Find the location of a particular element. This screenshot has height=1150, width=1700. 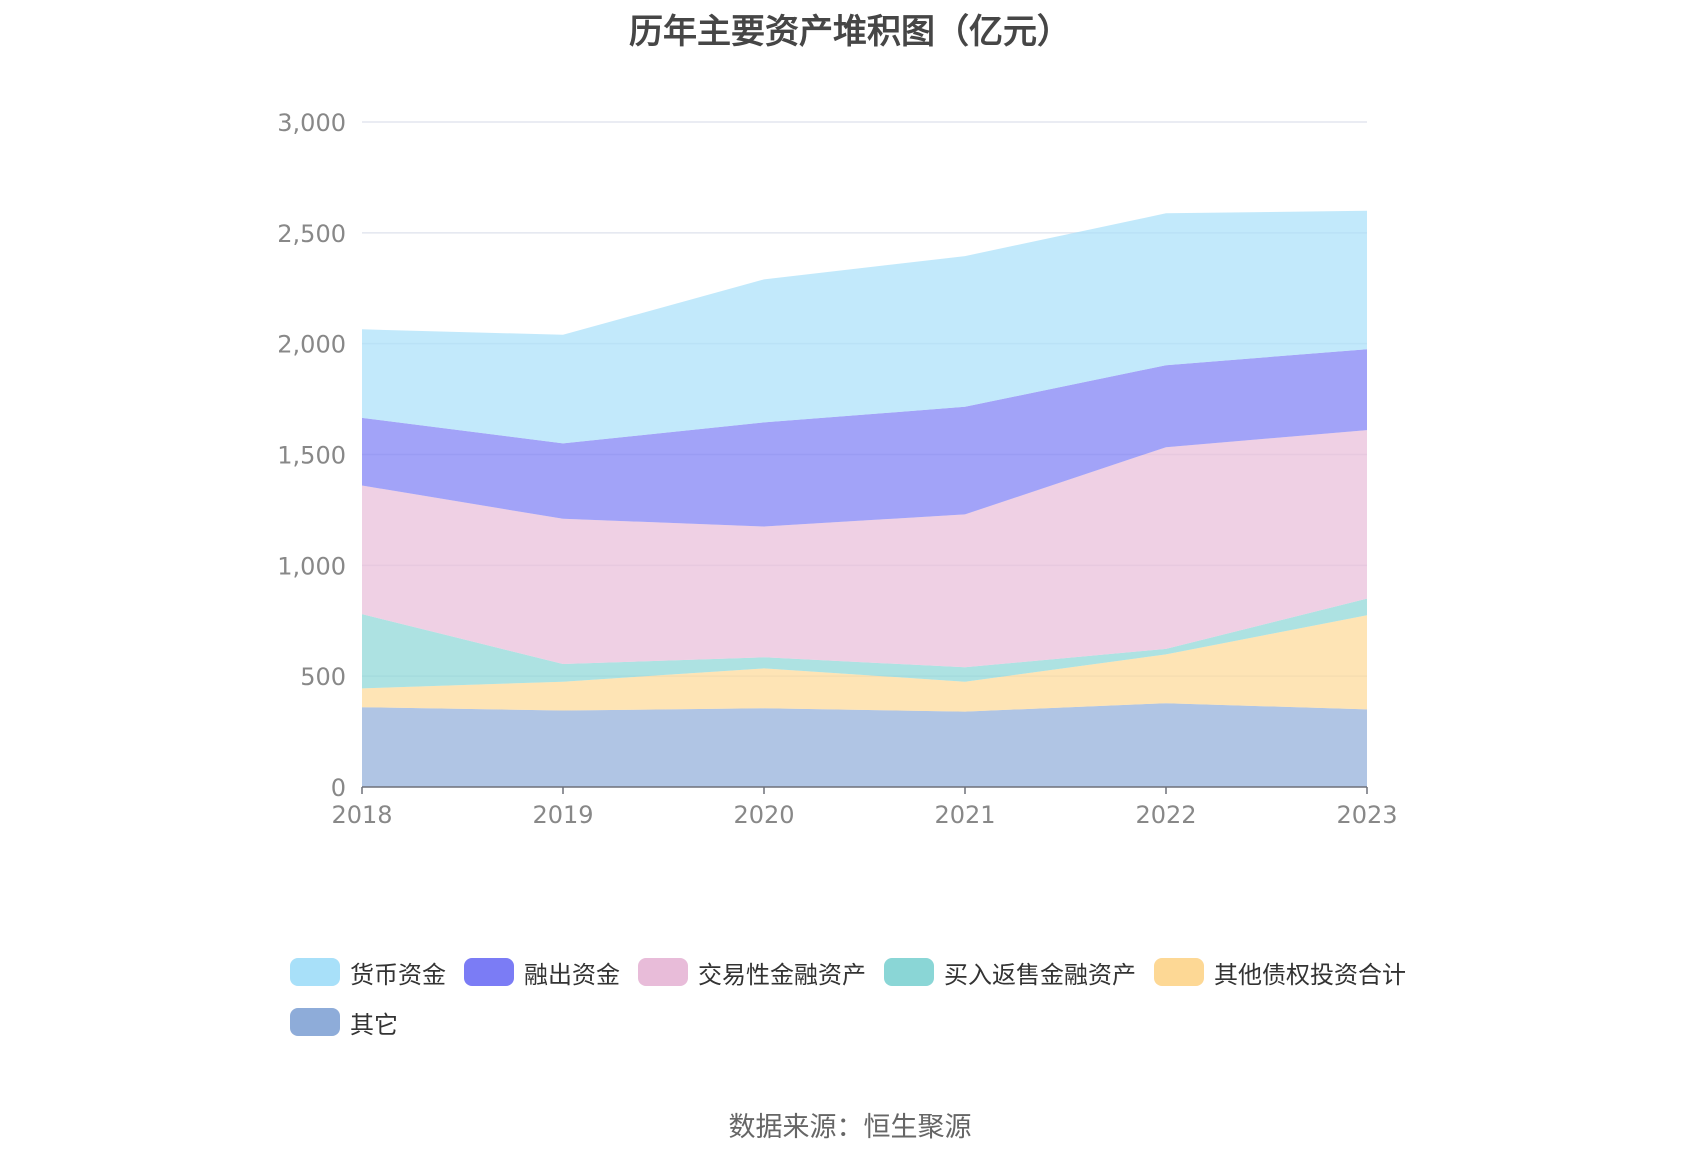

source-note: 数据来源：恒生聚源 is located at coordinates (850, 1127).